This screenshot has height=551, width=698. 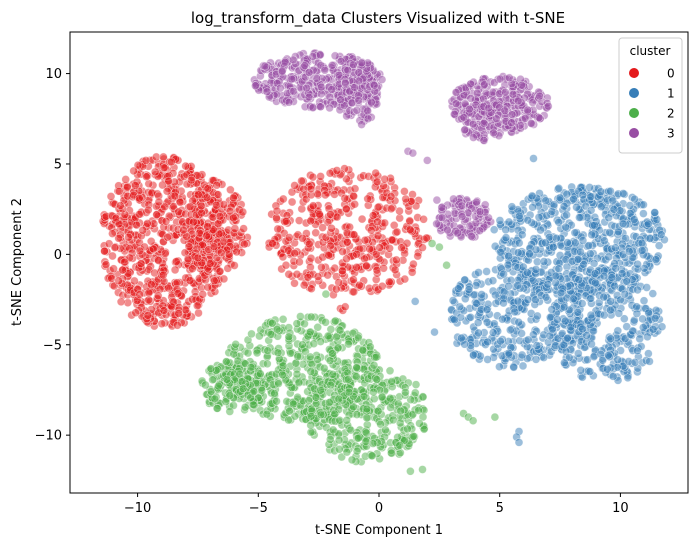 What do you see at coordinates (48, 436) in the screenshot?
I see `y-tick-label: −10` at bounding box center [48, 436].